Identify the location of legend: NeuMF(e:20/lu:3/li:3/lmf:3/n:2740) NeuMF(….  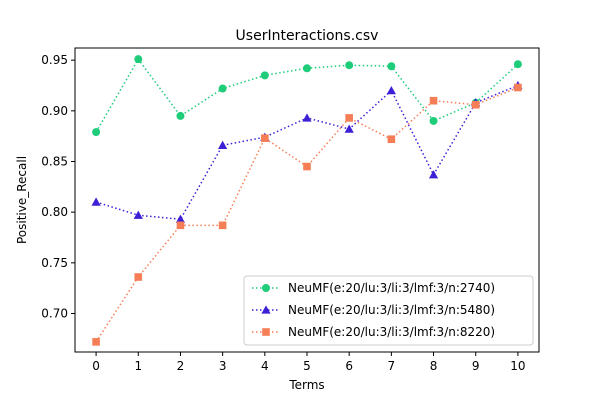
(388, 310).